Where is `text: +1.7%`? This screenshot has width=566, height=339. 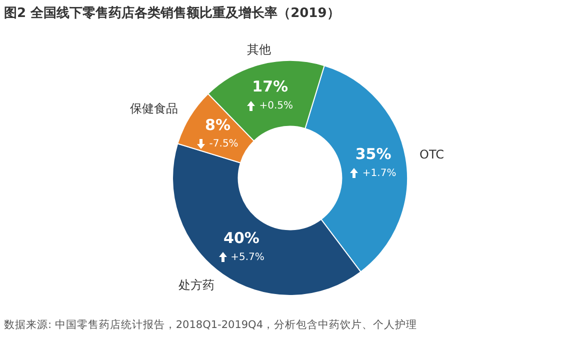
text: +1.7% is located at coordinates (379, 173).